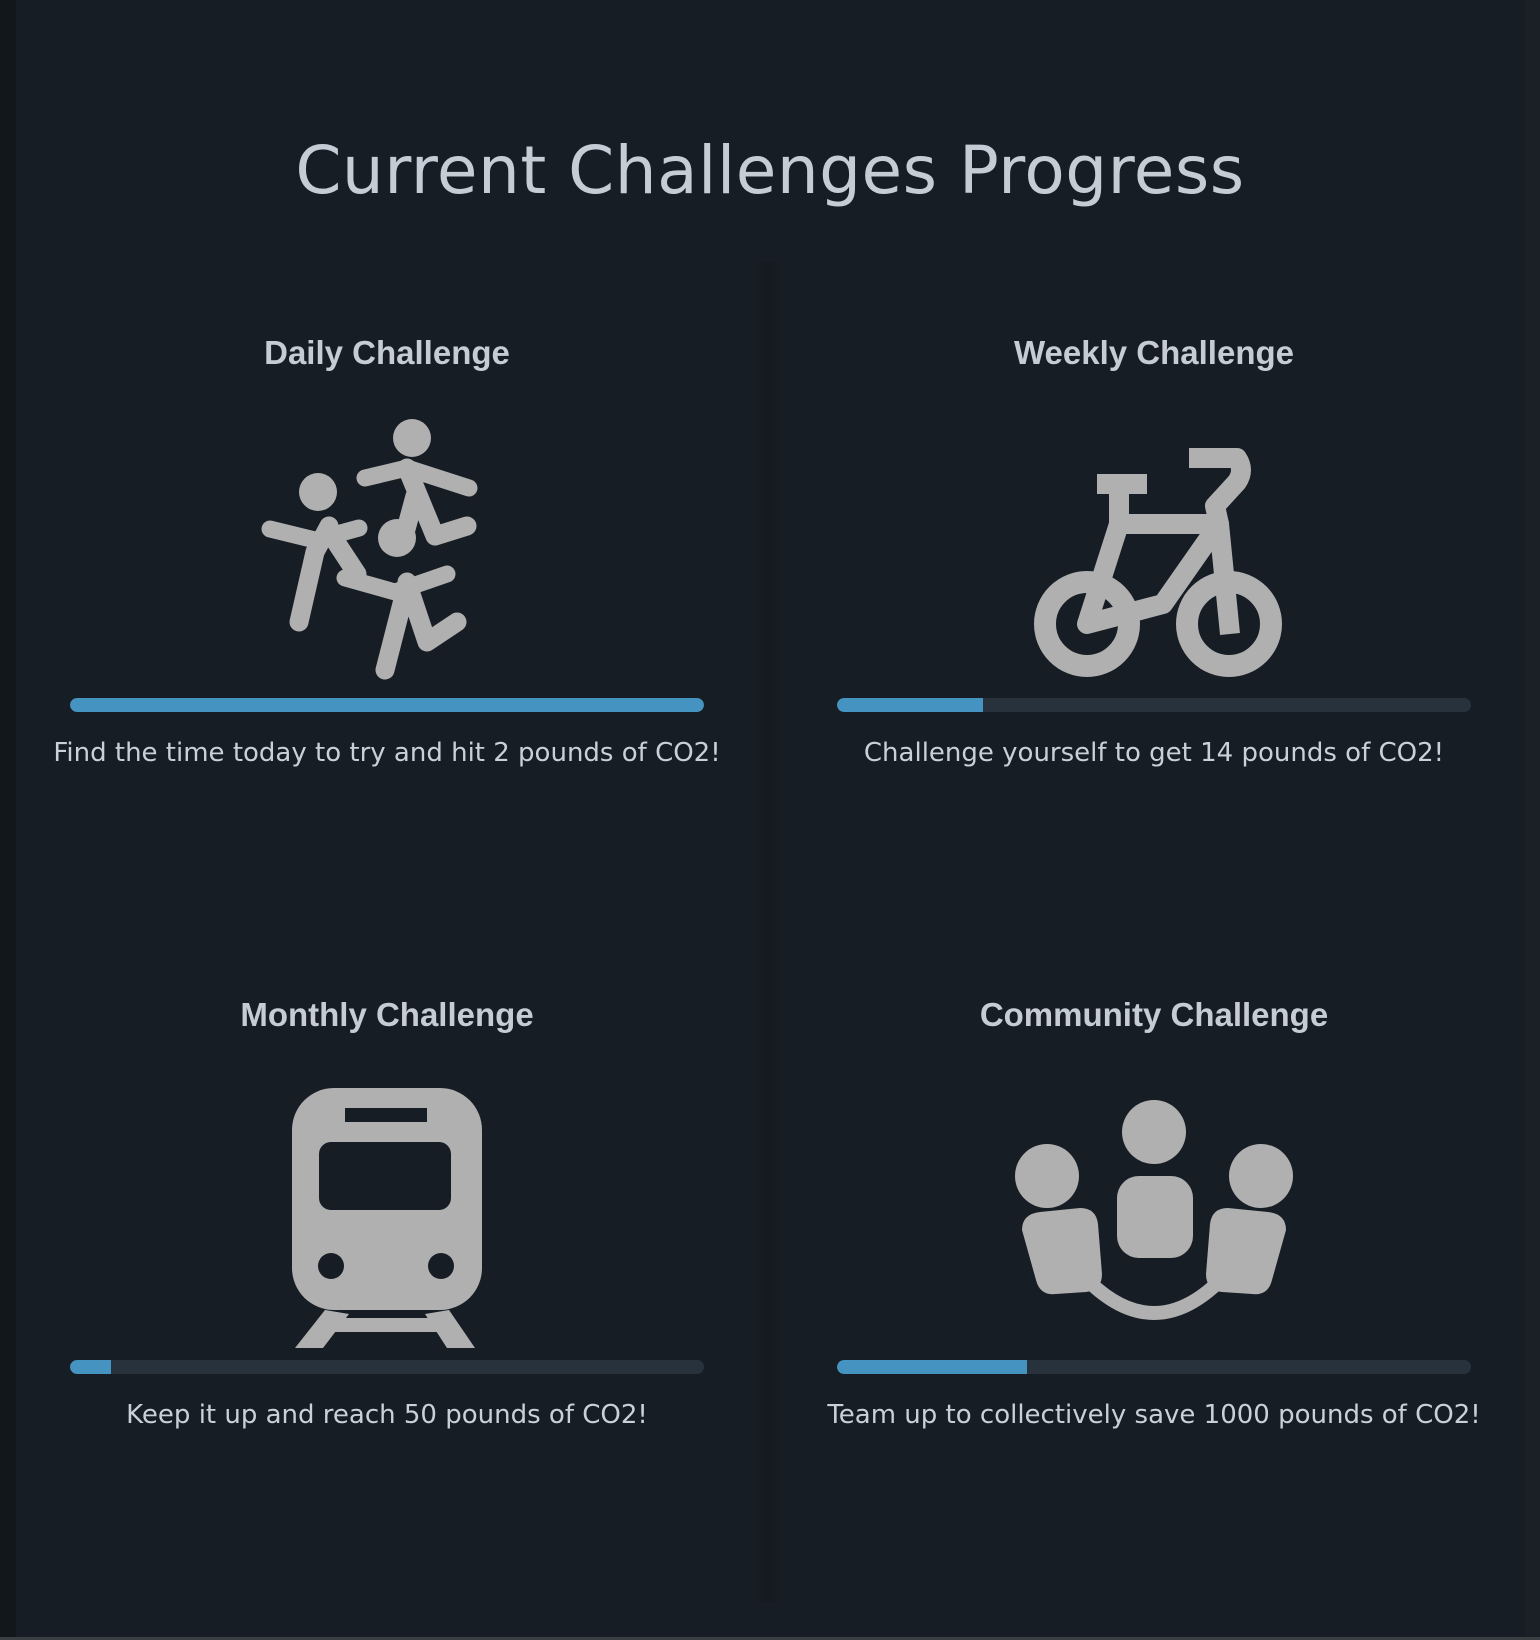  What do you see at coordinates (770, 1638) in the screenshot?
I see `bottom-border` at bounding box center [770, 1638].